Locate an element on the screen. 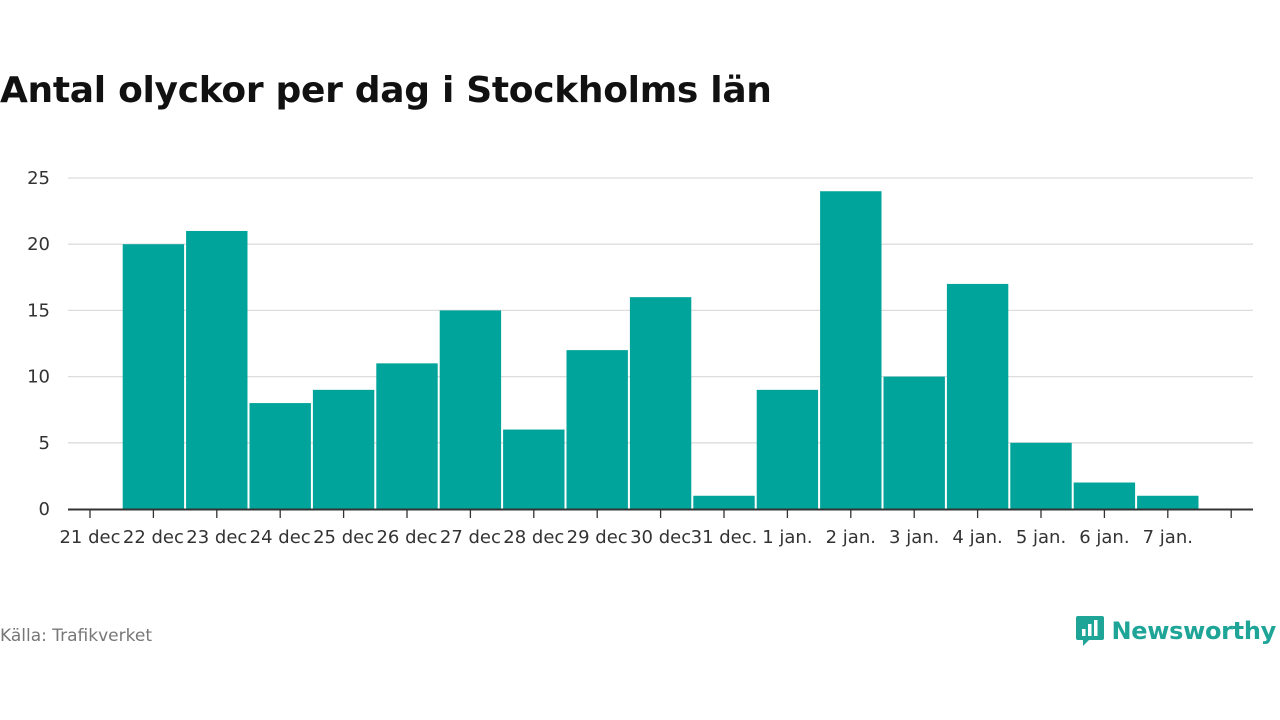  x-tick-label: 25 dec is located at coordinates (343, 537).